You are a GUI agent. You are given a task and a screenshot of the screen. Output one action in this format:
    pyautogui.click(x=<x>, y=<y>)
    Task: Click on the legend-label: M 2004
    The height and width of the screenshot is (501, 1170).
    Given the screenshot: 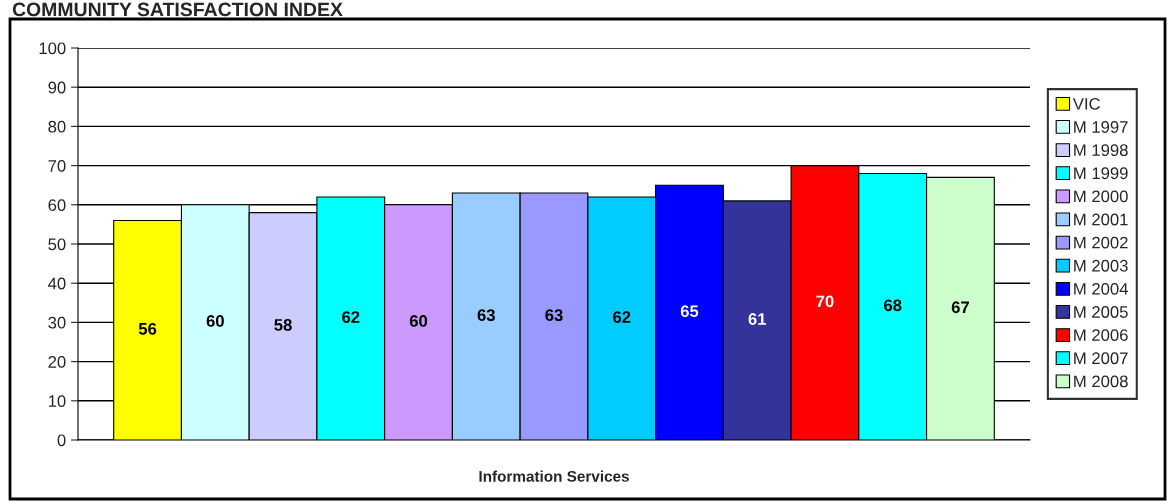 What is the action you would take?
    pyautogui.click(x=1101, y=288)
    